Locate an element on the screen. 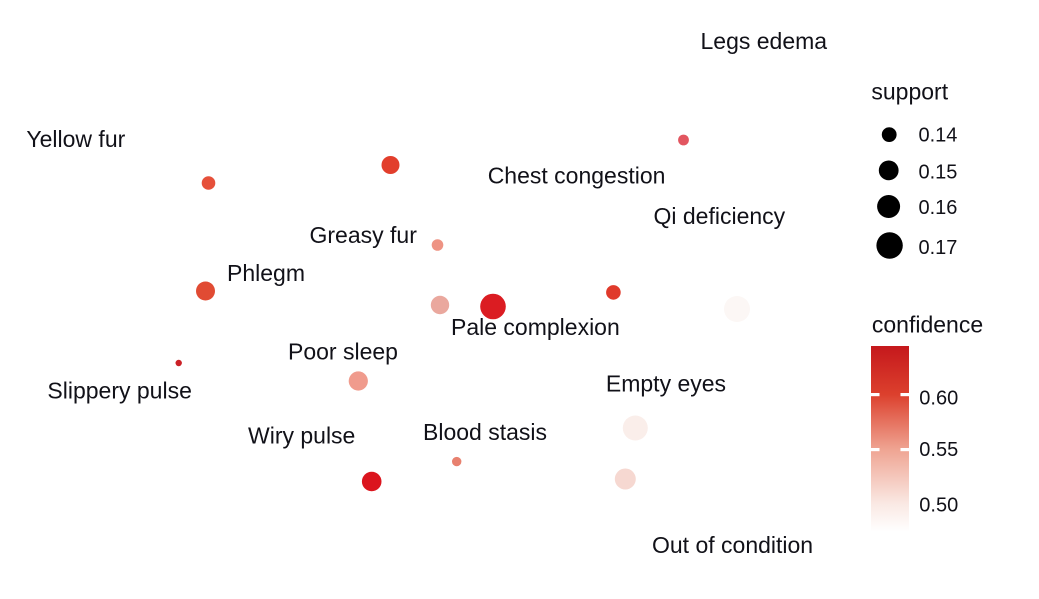 The width and height of the screenshot is (1039, 599). svg-text: Blood stasis is located at coordinates (485, 432).